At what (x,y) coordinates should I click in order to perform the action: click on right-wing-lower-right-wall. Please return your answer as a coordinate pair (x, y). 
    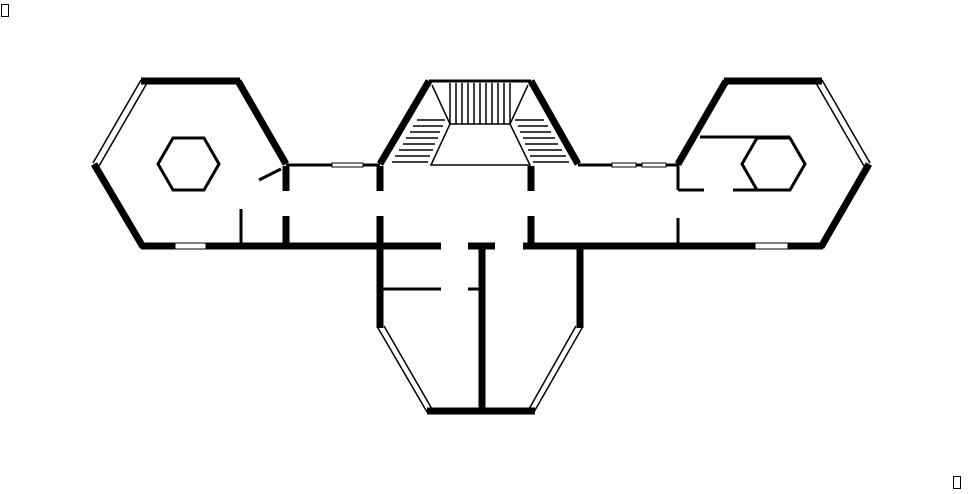
    Looking at the image, I should click on (845, 205).